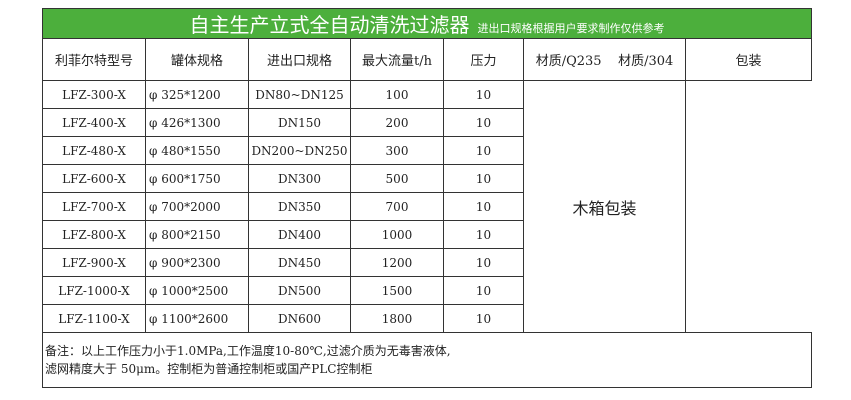 This screenshot has width=851, height=400. I want to click on table-title: 自主生产立式全自动清洗过滤器 进出口规格根据用户要求制作仅供参考, so click(427, 23).